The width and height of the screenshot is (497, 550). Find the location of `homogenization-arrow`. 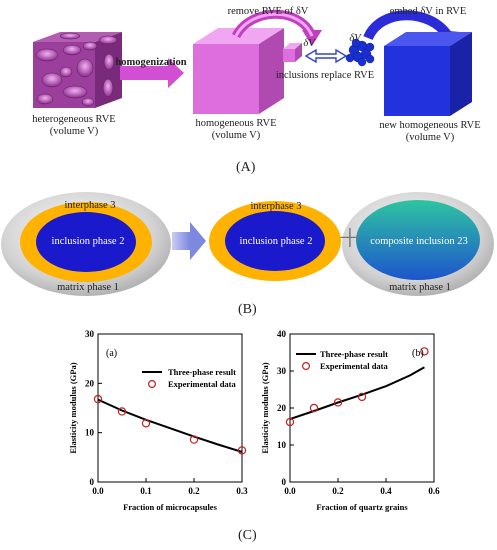

homogenization-arrow is located at coordinates (152, 73).